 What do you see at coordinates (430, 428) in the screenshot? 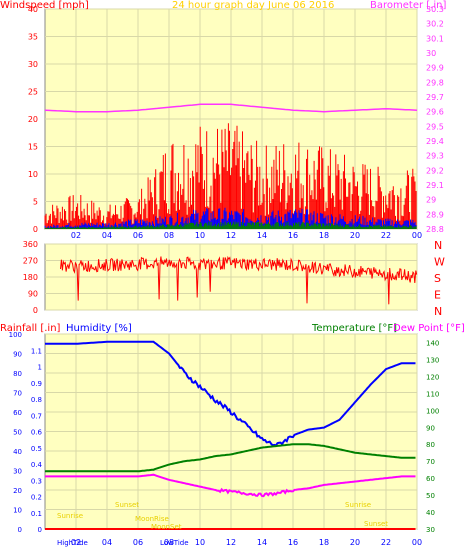
I see `temp-tick-label: 90` at bounding box center [430, 428].